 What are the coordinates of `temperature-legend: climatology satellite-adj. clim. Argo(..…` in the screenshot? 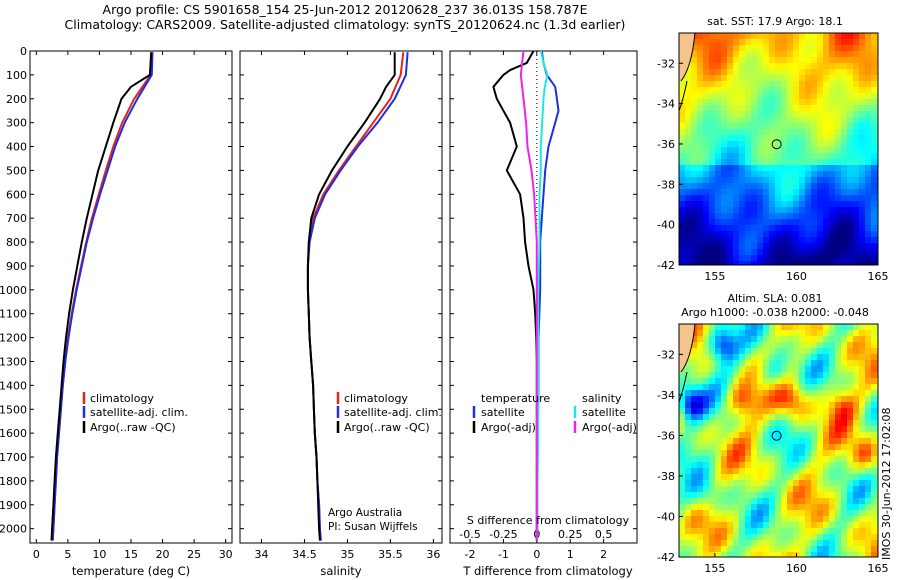 It's located at (135, 413).